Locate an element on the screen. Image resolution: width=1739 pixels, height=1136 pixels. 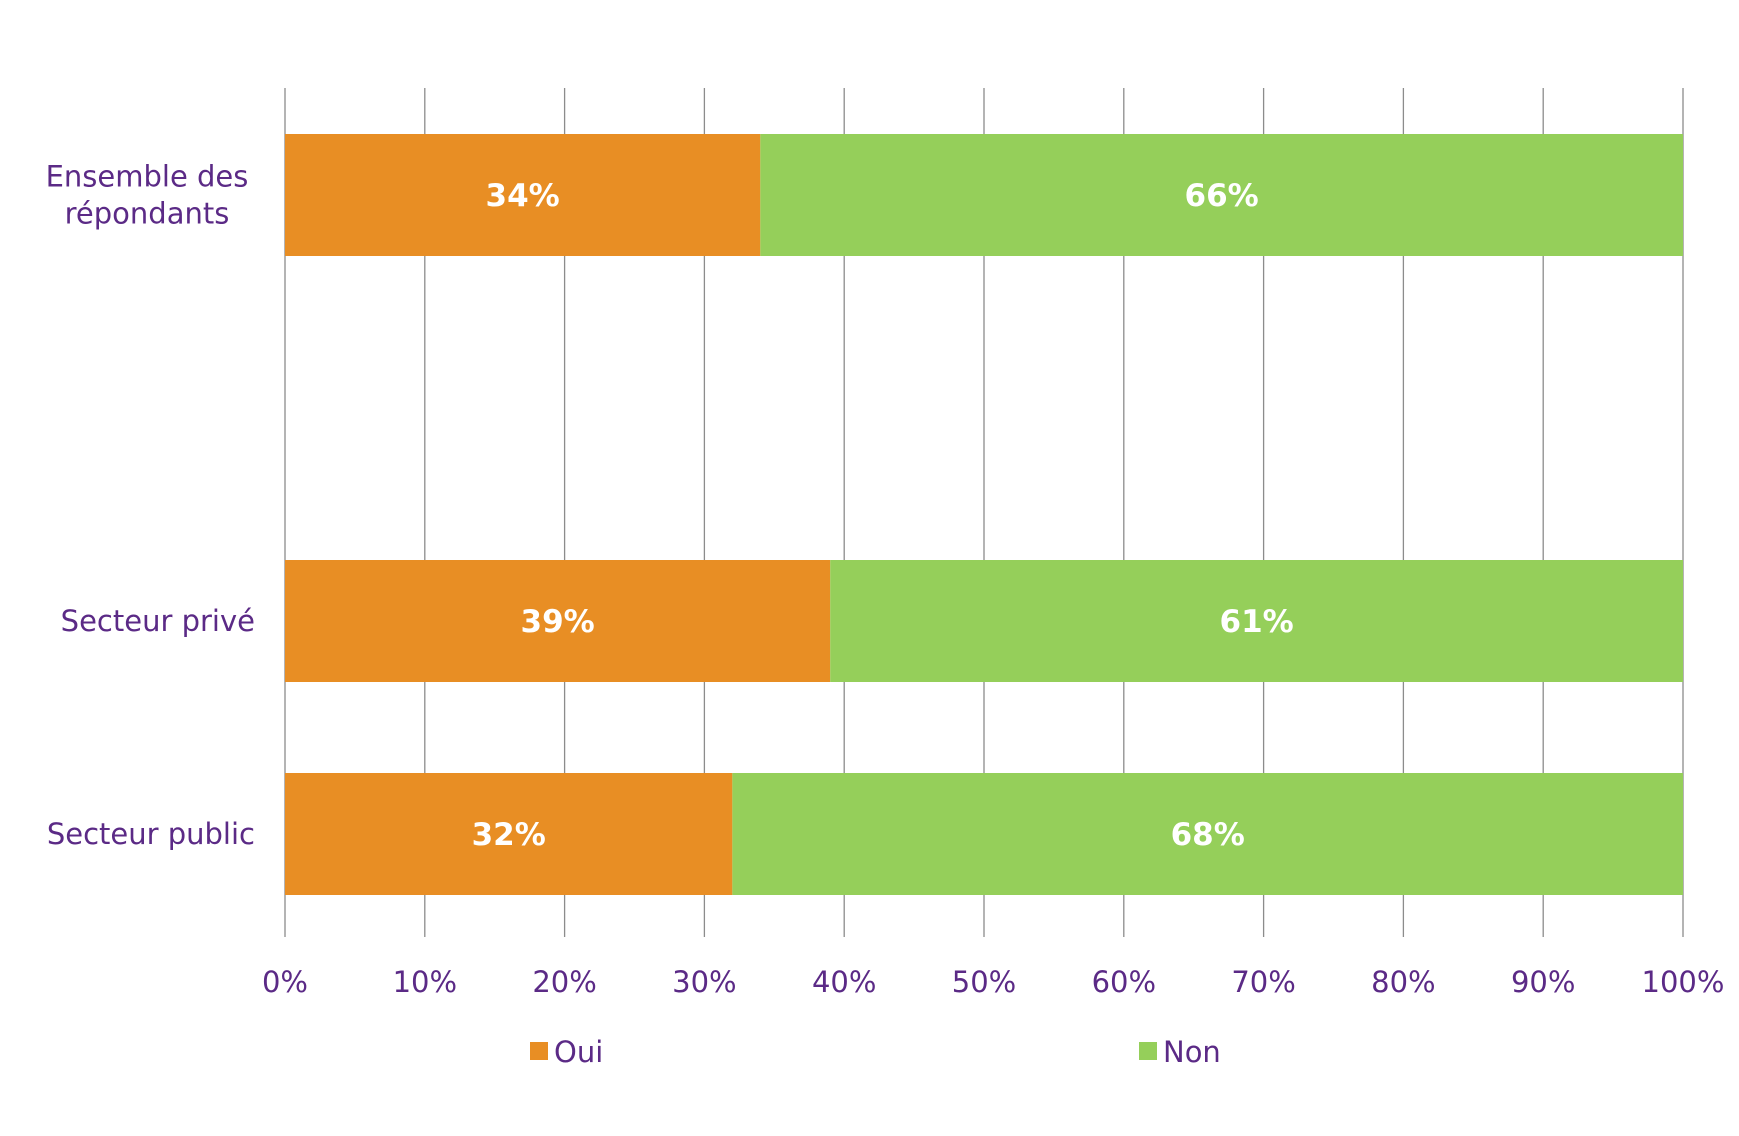
x-tick-label: 20% is located at coordinates (564, 982).